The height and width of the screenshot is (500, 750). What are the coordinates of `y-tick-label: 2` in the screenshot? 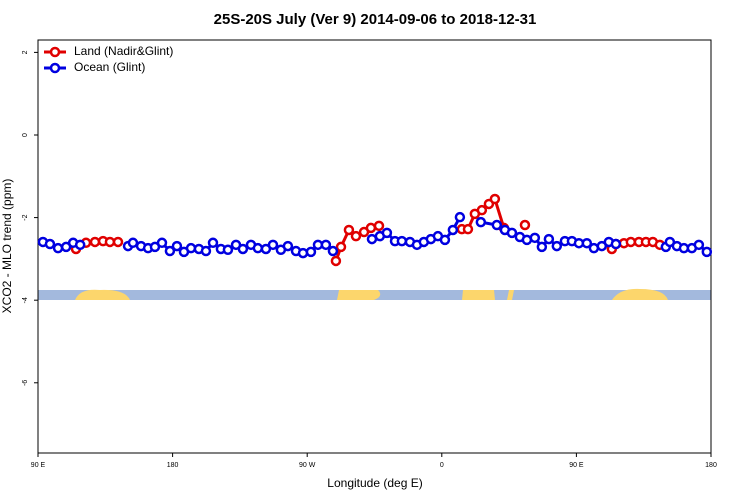 It's located at (25, 52).